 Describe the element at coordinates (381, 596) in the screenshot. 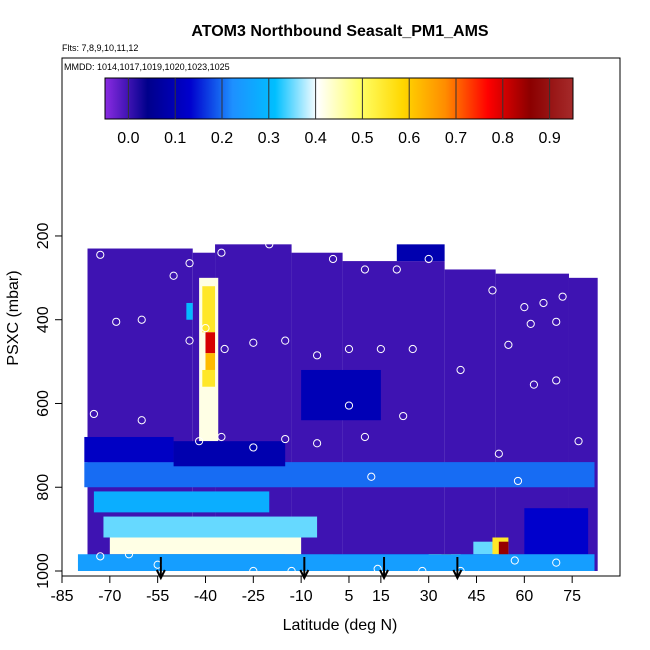

I see `x-tick-label: 15` at that location.